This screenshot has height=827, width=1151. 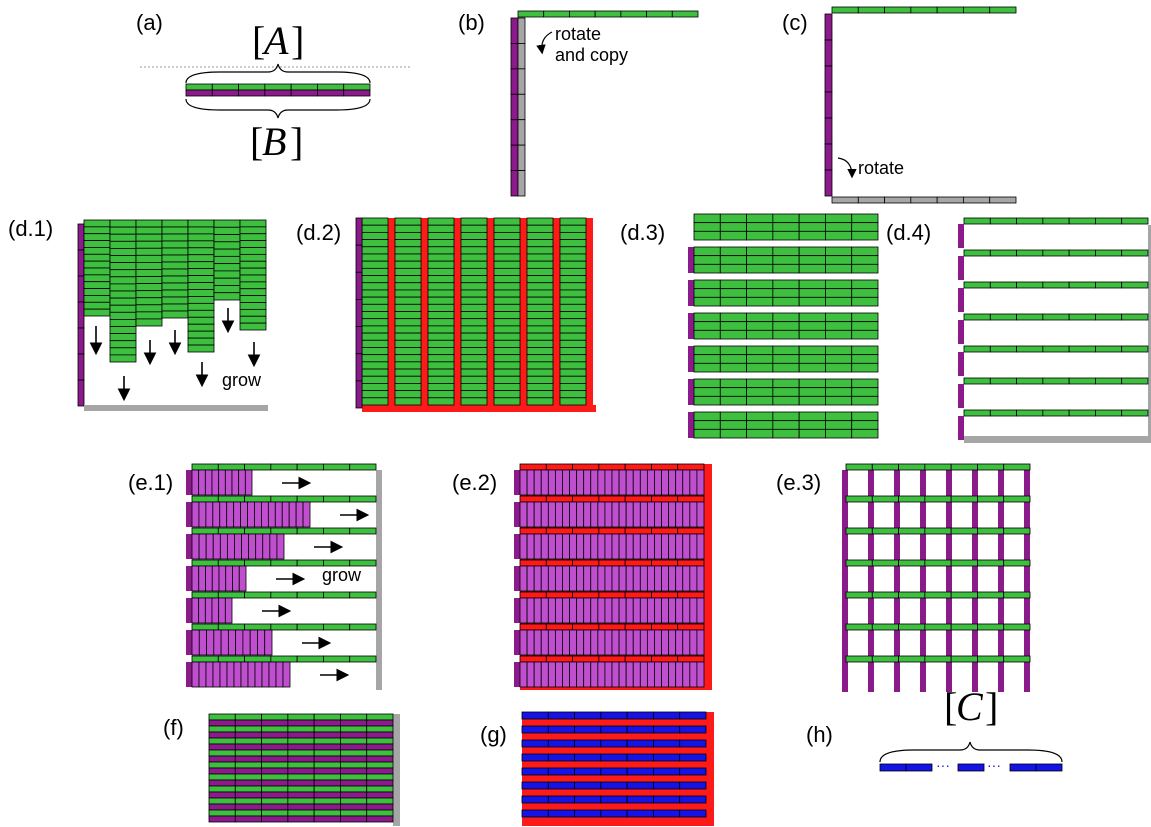 I want to click on panel-a-label: (a), so click(x=149, y=22).